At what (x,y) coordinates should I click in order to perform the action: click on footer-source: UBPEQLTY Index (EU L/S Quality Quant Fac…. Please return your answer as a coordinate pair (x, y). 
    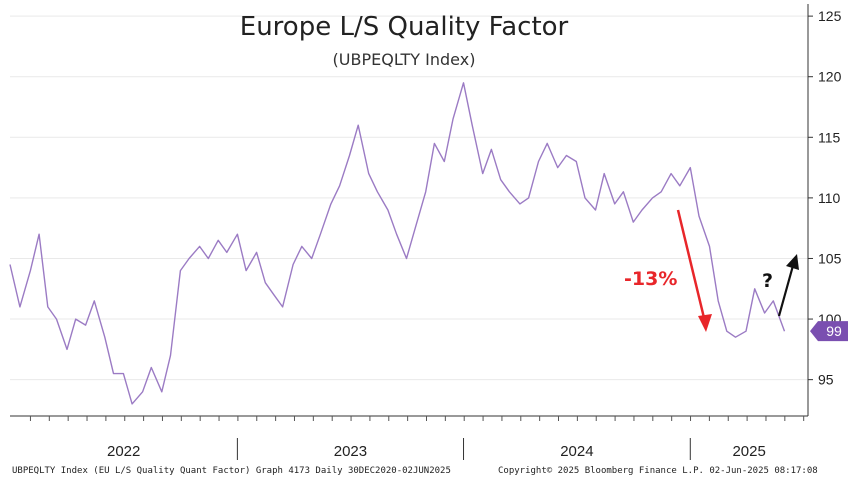
    Looking at the image, I should click on (231, 471).